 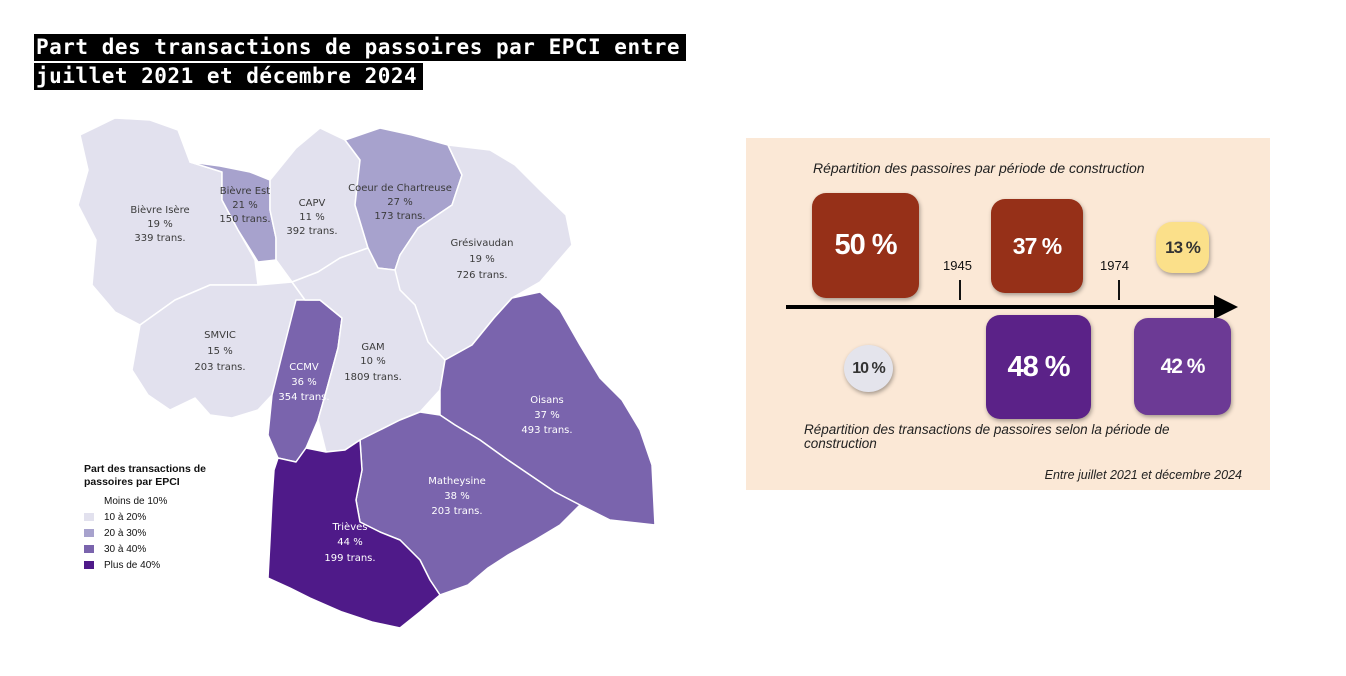 I want to click on label-oisans-share: 37 %, so click(x=546, y=415).